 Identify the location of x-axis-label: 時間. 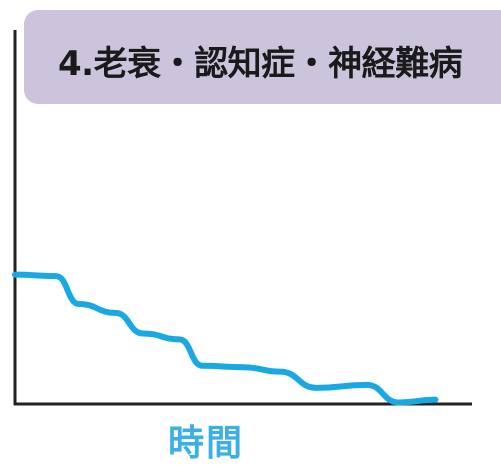
(206, 443).